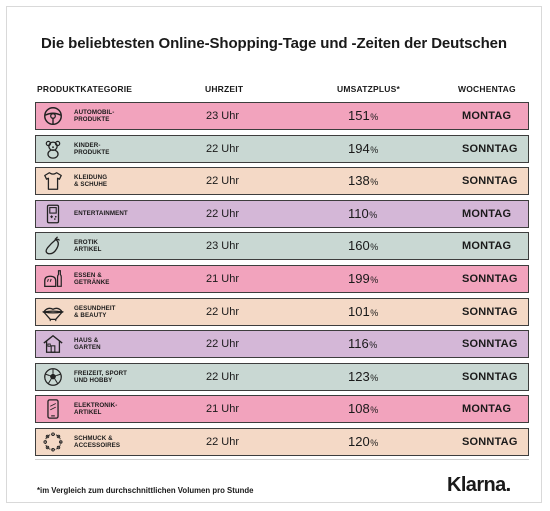  Describe the element at coordinates (359, 148) in the screenshot. I see `row-revenue-value: 194` at that location.